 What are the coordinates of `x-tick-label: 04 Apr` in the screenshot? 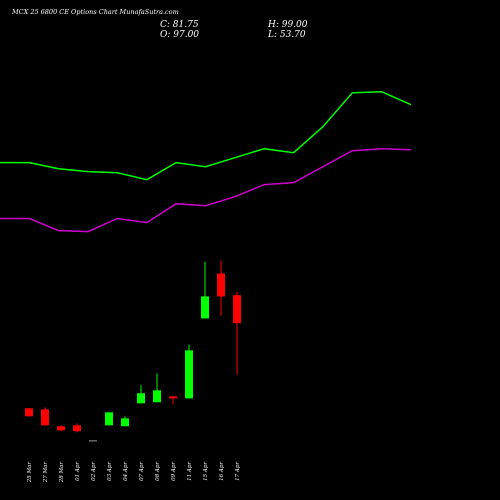 It's located at (126, 471).